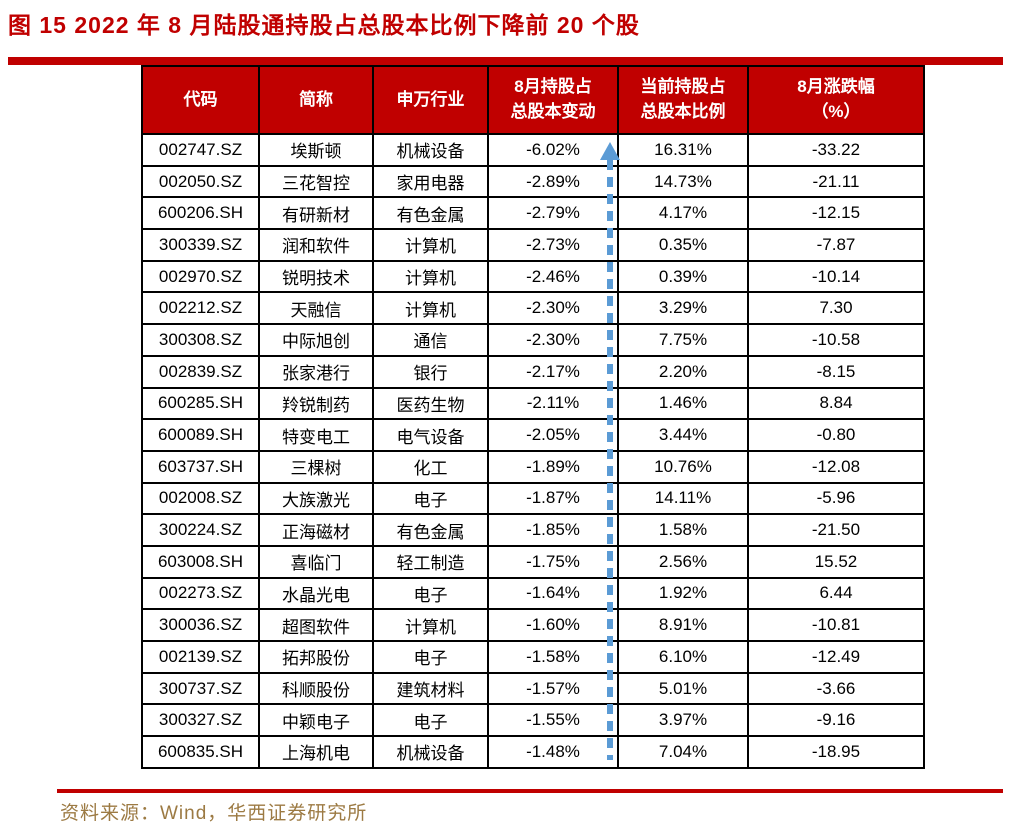  I want to click on table-row: 600835.SH 上海机电 机械设备 -1.48% 7.04% -18.95, so click(533, 752).